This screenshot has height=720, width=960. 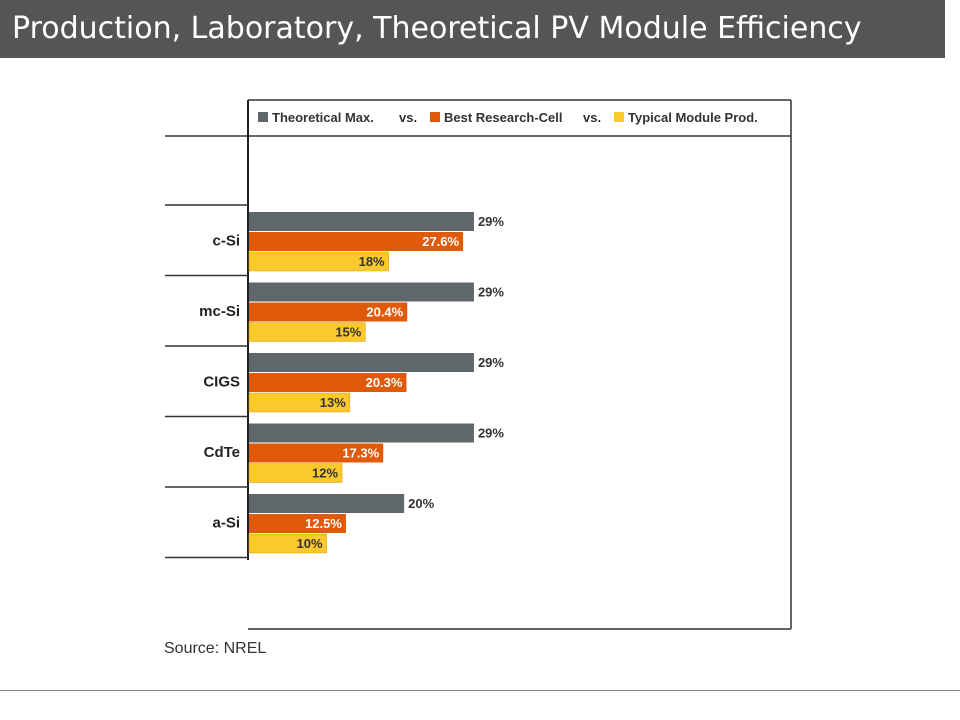 What do you see at coordinates (226, 240) in the screenshot?
I see `category-label-c-si: c-Si` at bounding box center [226, 240].